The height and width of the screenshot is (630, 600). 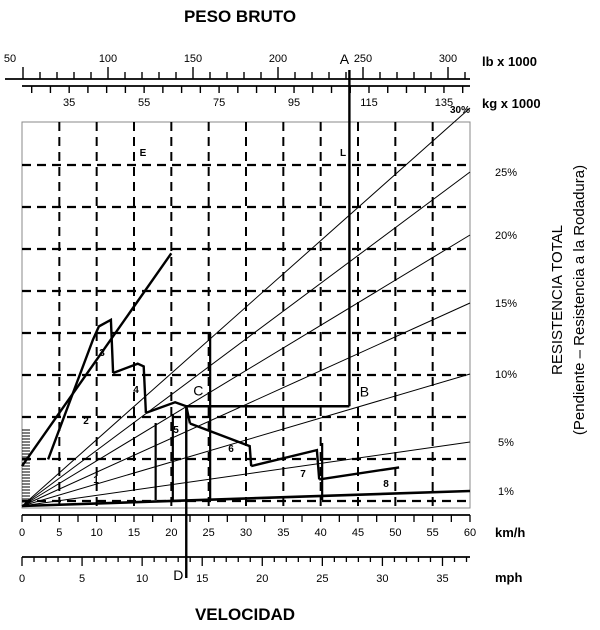 I want to click on kmh-tick-label: 25, so click(x=209, y=533).